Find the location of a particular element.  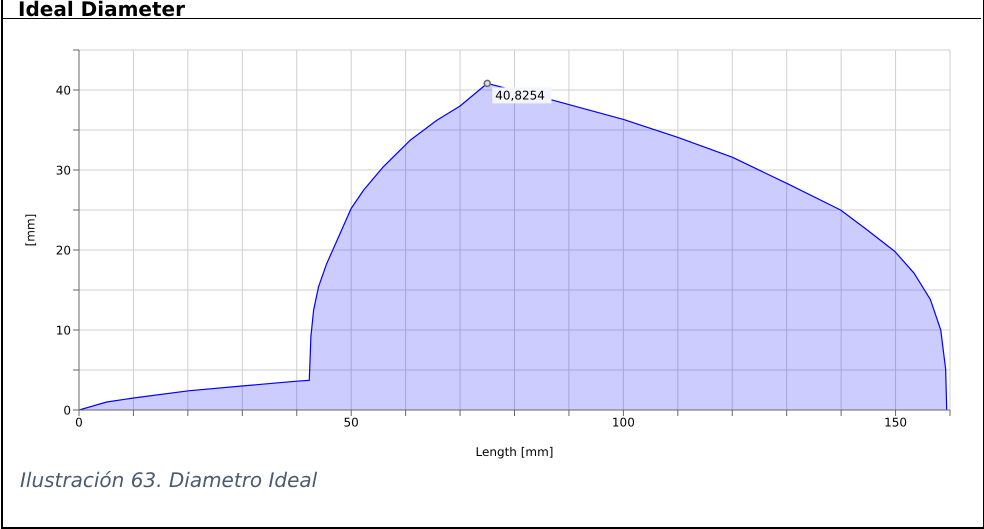

x-tick-label: 0 is located at coordinates (79, 423).